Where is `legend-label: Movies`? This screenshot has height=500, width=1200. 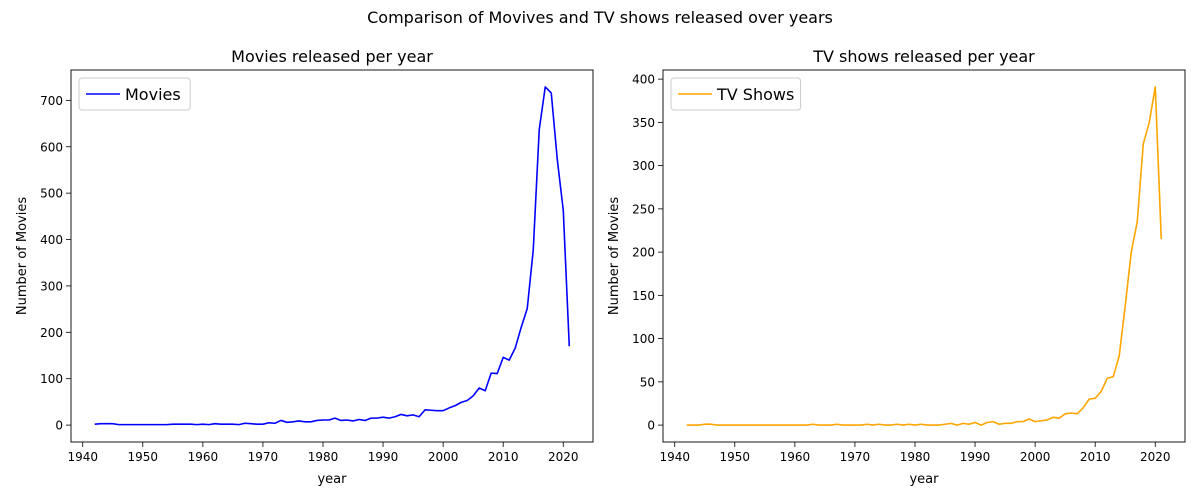
legend-label: Movies is located at coordinates (153, 94).